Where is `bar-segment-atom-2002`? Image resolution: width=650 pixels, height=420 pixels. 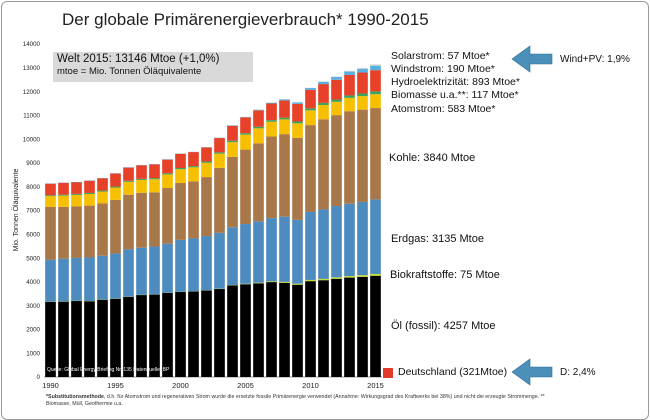
bar-segment-atom-2002 is located at coordinates (206, 170).